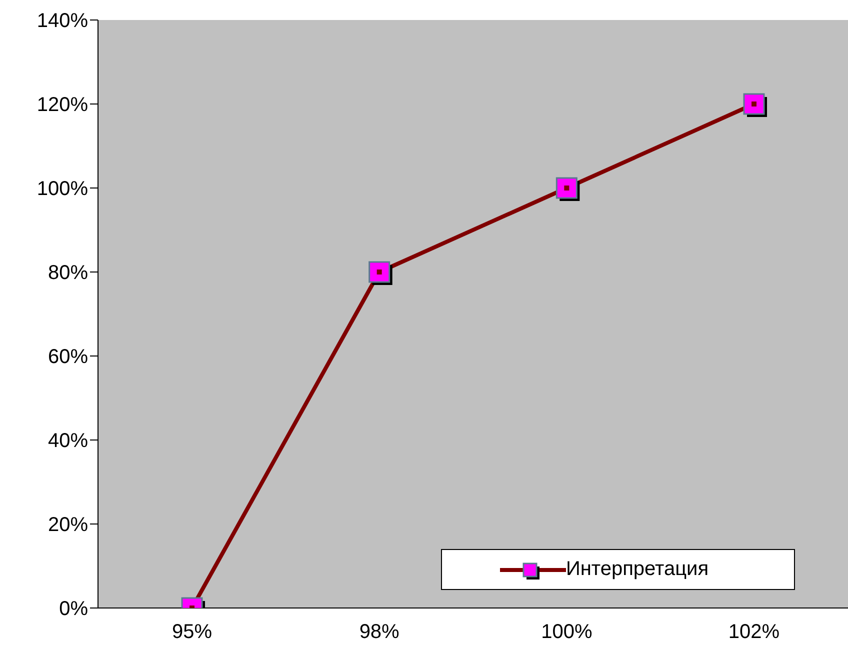 The height and width of the screenshot is (662, 848). I want to click on y-tick-label: 120%, so click(62, 105).